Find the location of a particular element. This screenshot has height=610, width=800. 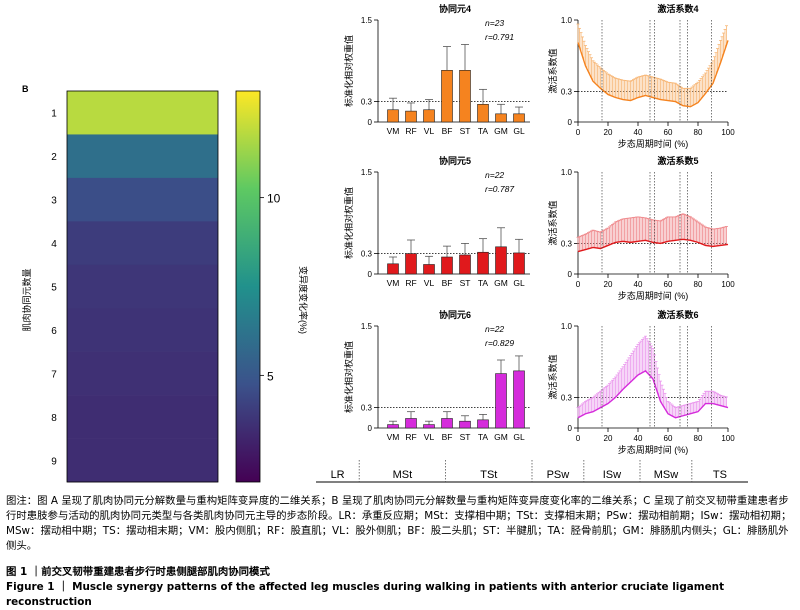

heatmap-row-labels: 1 2 3 4 5 6 7 8 9 is located at coordinates (54, 288).